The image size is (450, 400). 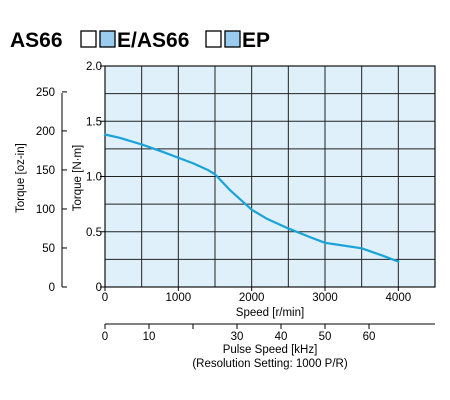 What do you see at coordinates (105, 298) in the screenshot?
I see `x-tick-label-0: 0` at bounding box center [105, 298].